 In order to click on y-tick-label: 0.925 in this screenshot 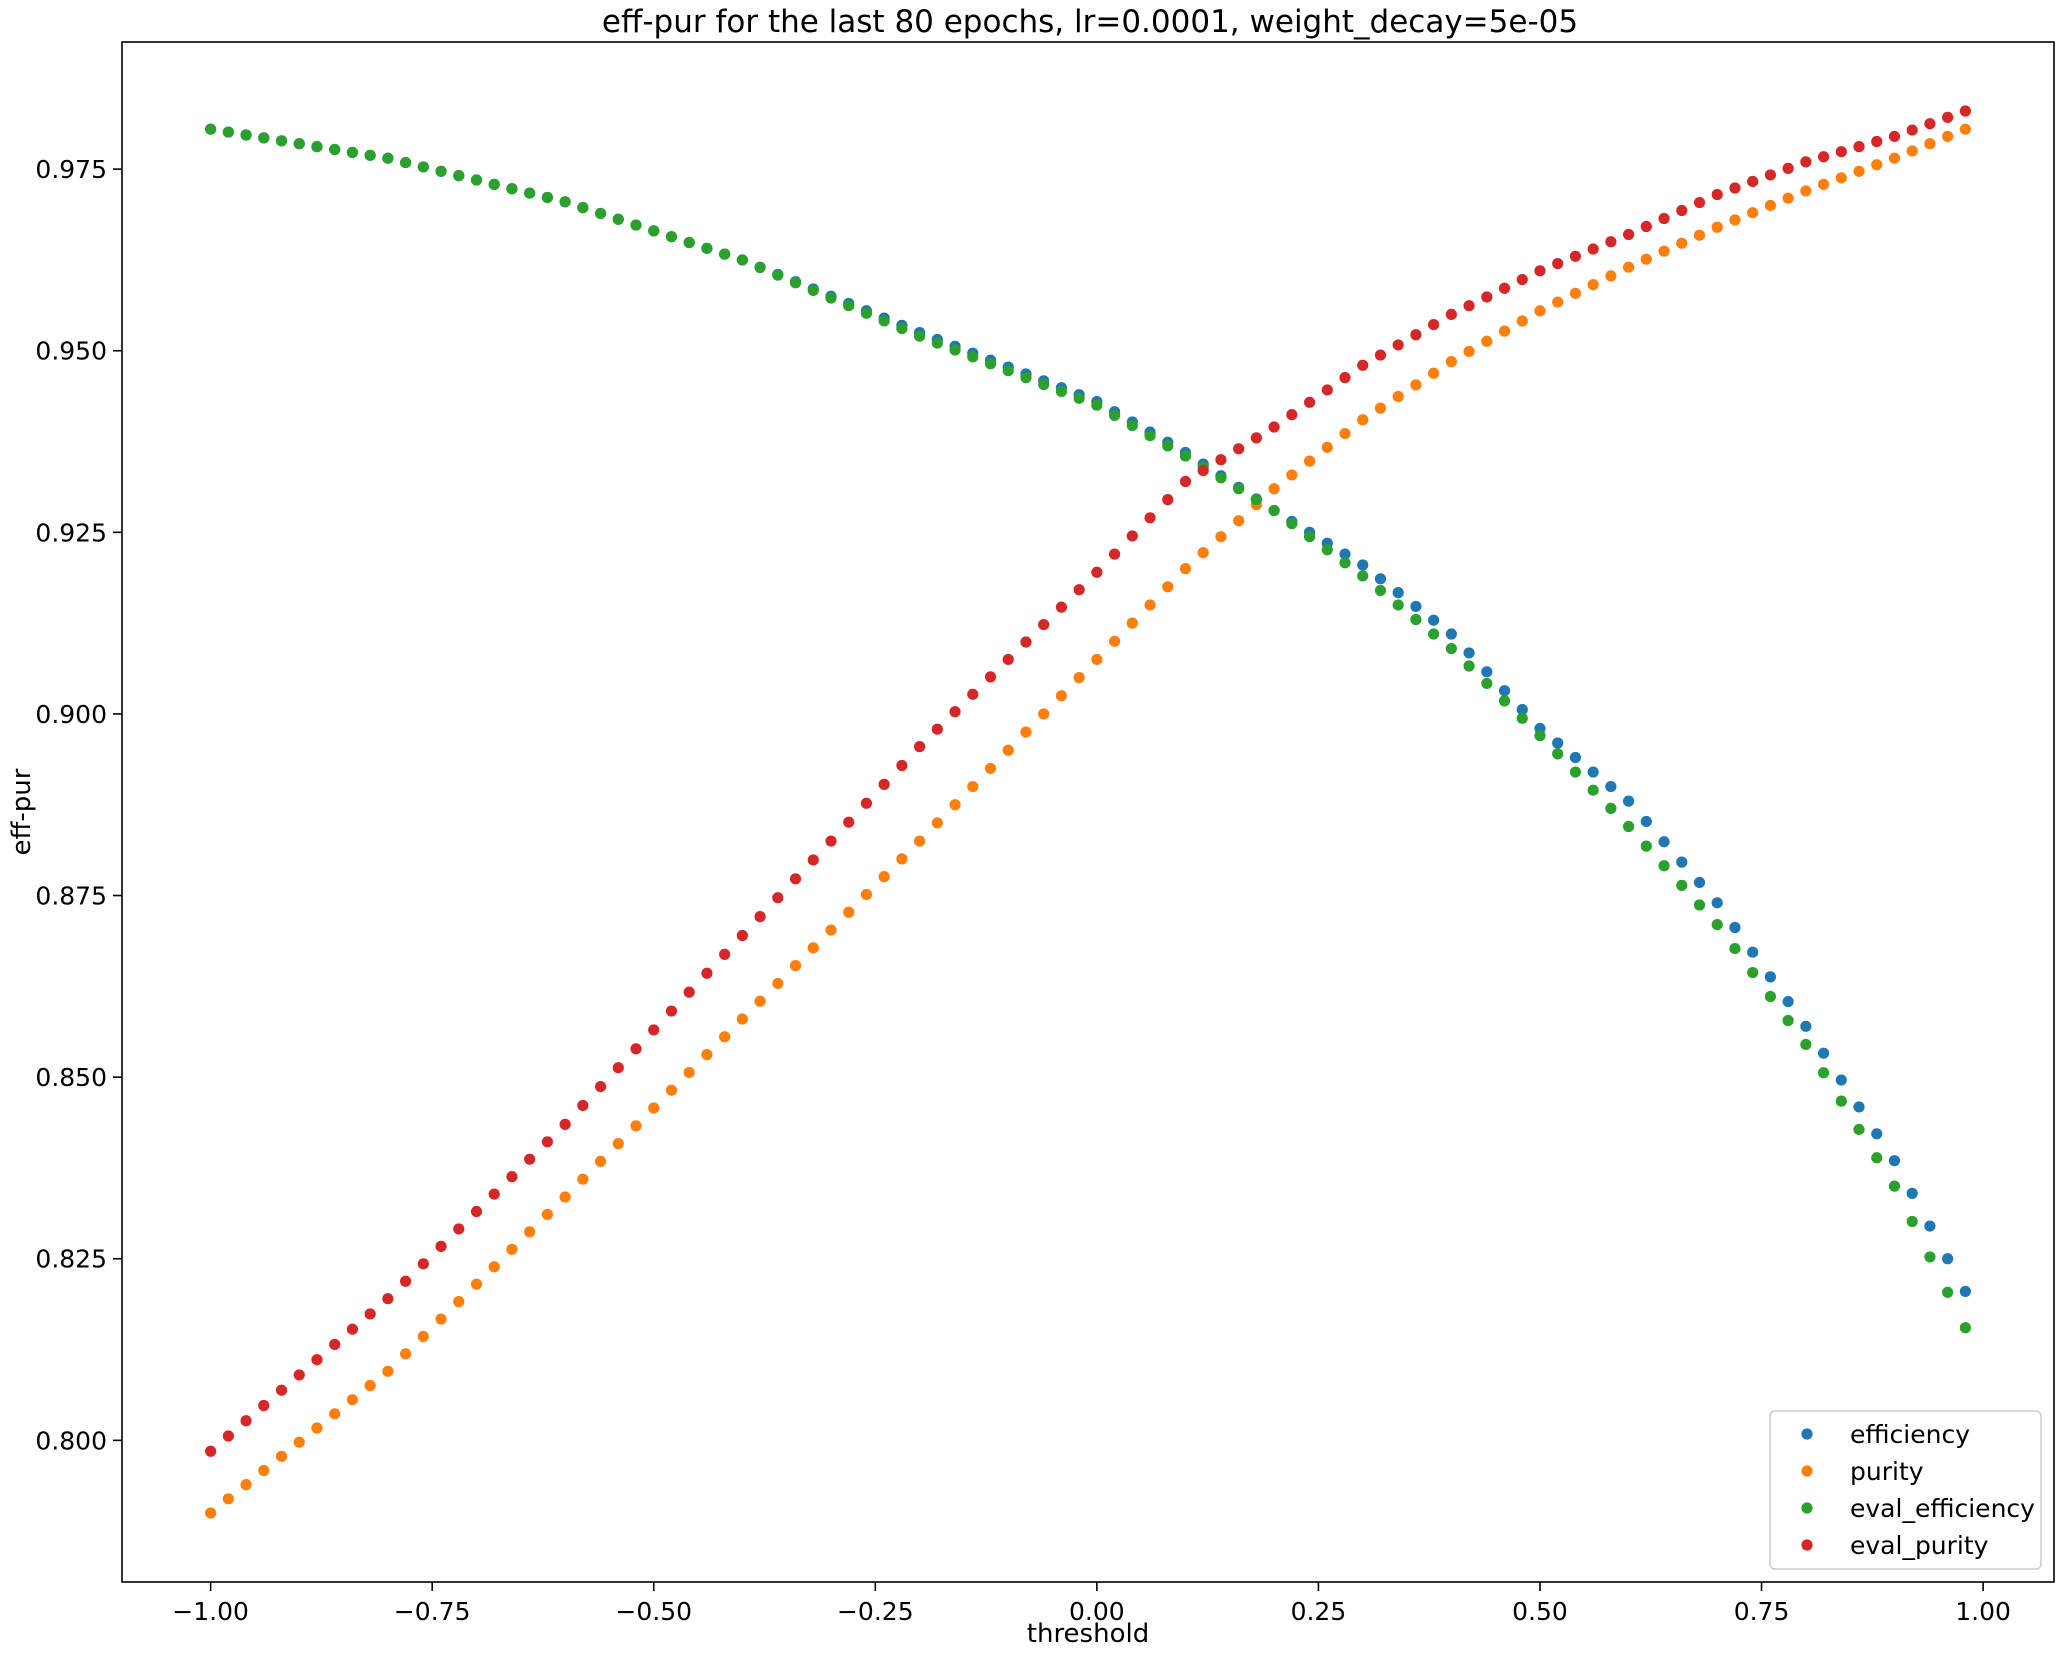, I will do `click(71, 532)`.